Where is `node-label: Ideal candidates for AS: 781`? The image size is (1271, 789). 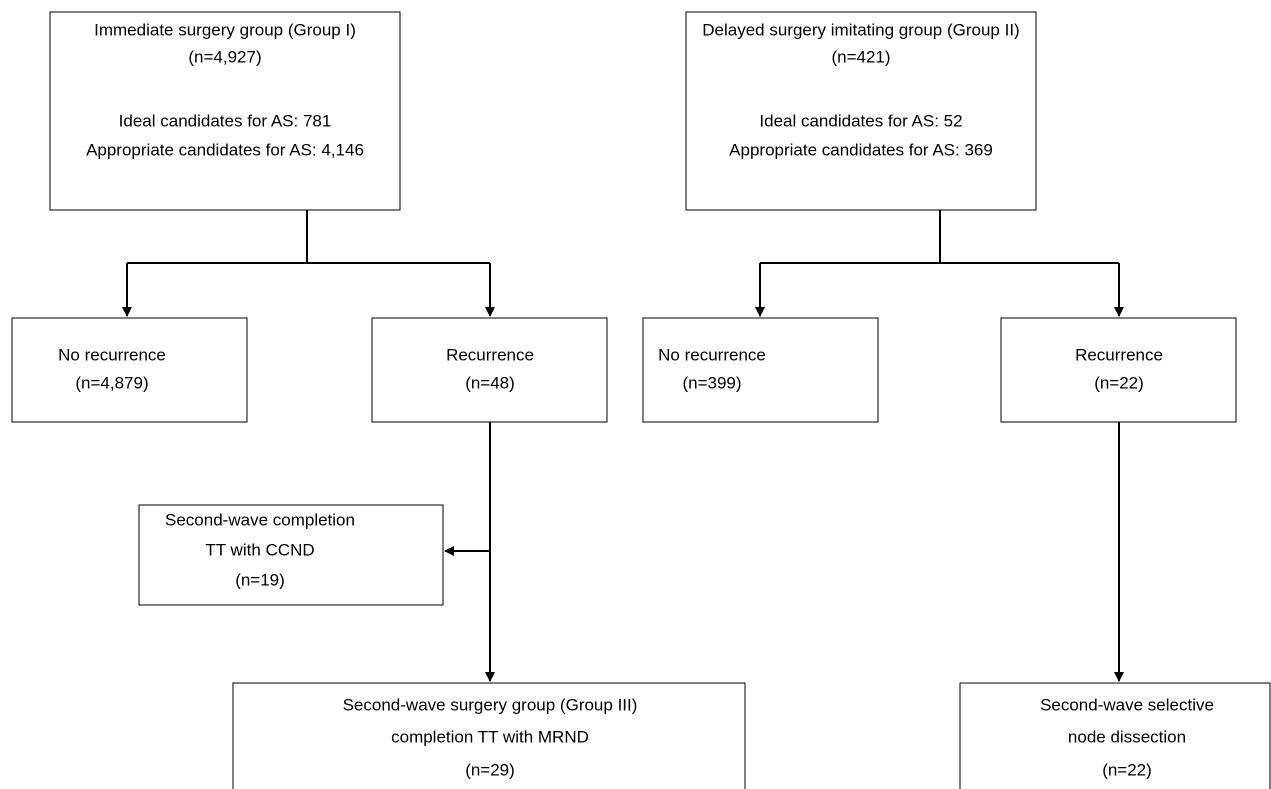 node-label: Ideal candidates for AS: 781 is located at coordinates (225, 120).